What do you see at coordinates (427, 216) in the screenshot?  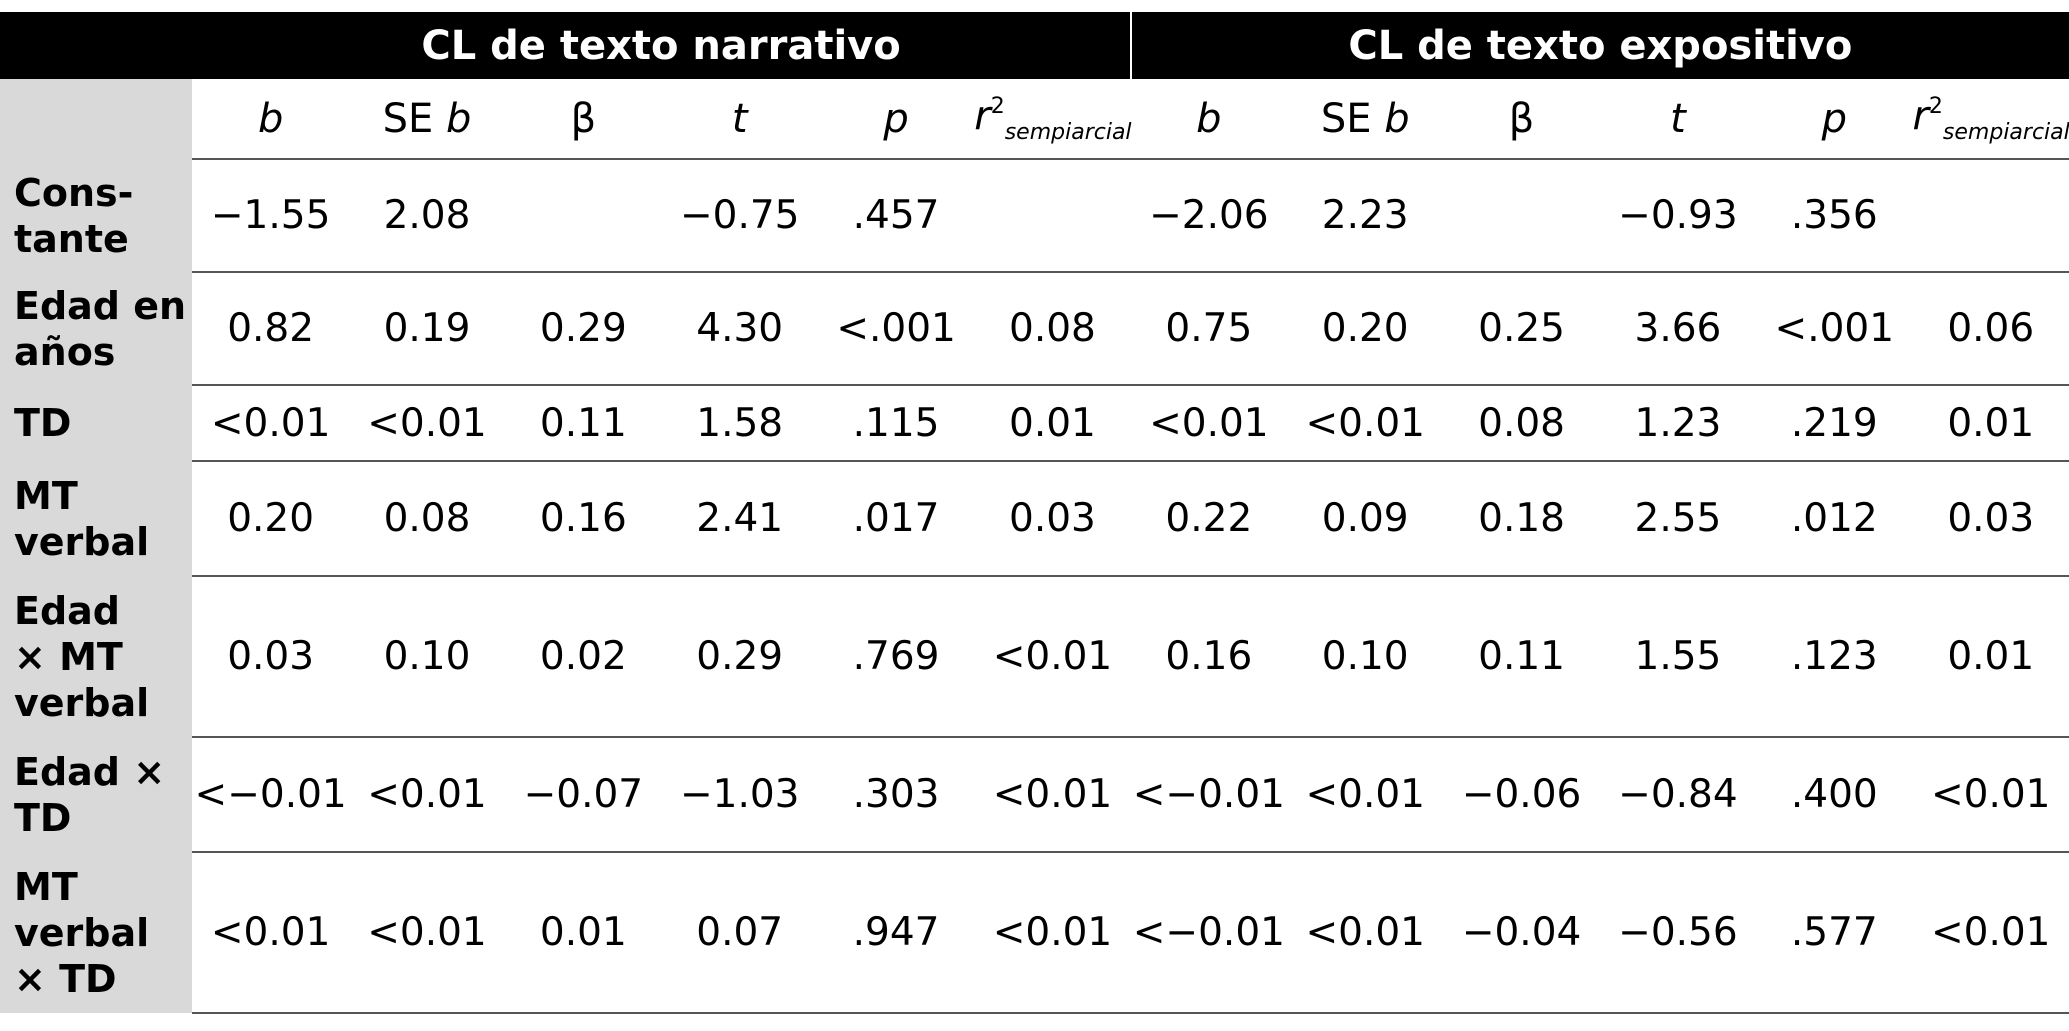 I see `table-cell: 2.08` at bounding box center [427, 216].